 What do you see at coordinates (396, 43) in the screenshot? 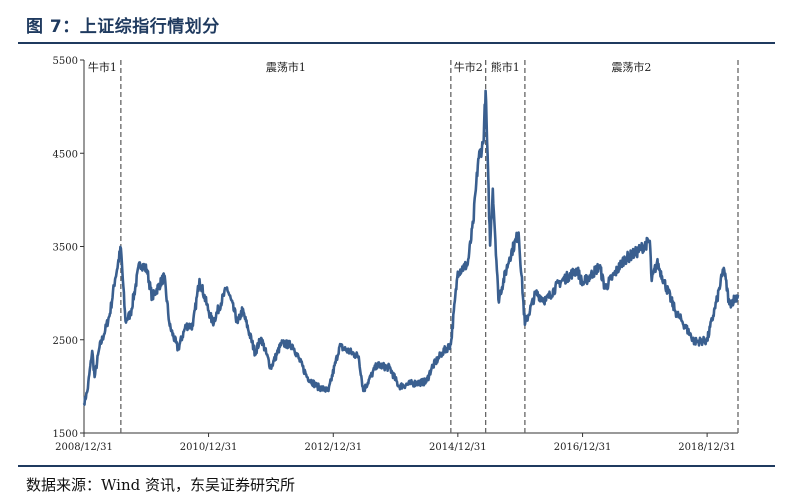
I see `title-rule` at bounding box center [396, 43].